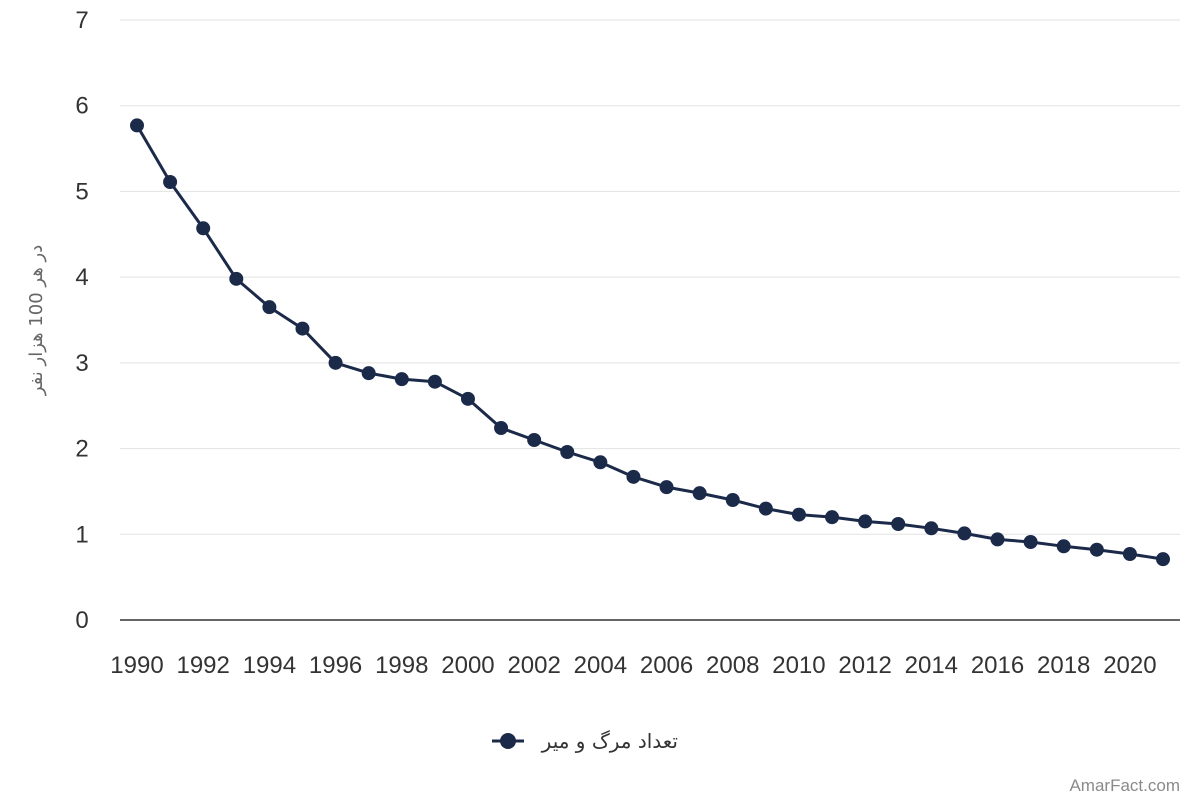 This screenshot has height=800, width=1200. Describe the element at coordinates (81, 534) in the screenshot. I see `y-tick-label: 1` at that location.